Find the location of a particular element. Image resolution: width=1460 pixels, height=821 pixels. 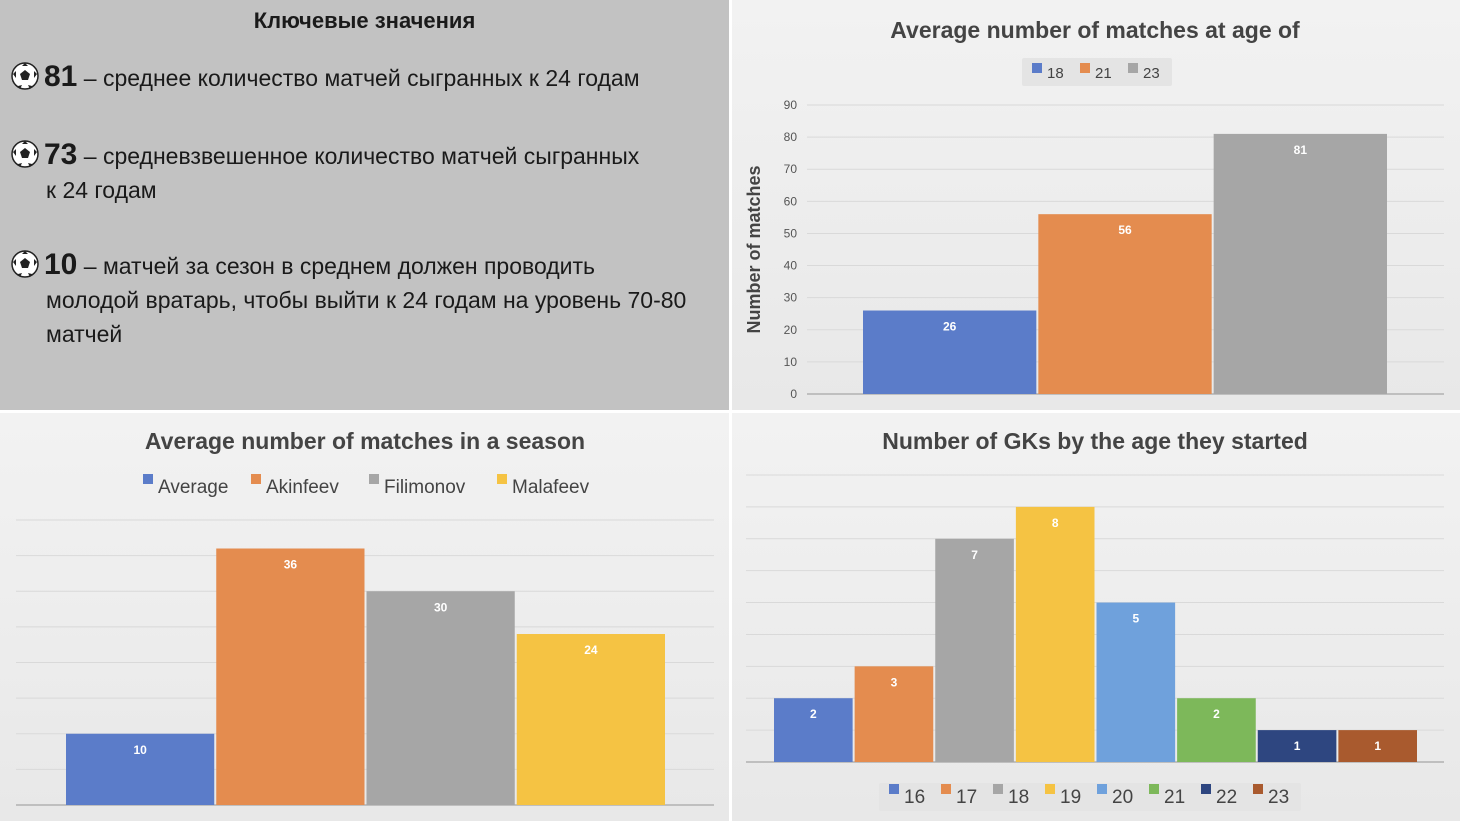

legend-label: Filimonov is located at coordinates (425, 487).